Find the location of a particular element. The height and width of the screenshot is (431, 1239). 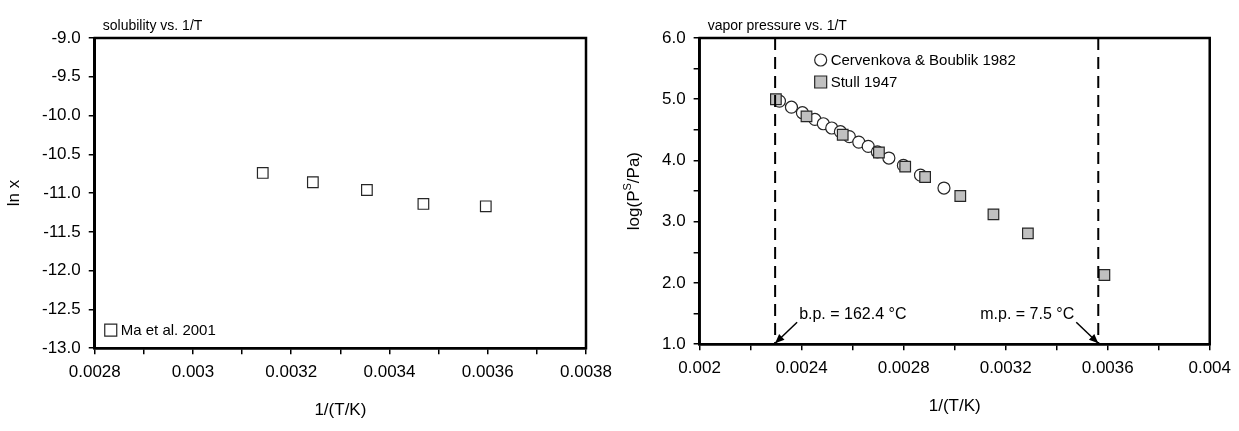

y-tick-label: -11.0 is located at coordinates (62, 192).